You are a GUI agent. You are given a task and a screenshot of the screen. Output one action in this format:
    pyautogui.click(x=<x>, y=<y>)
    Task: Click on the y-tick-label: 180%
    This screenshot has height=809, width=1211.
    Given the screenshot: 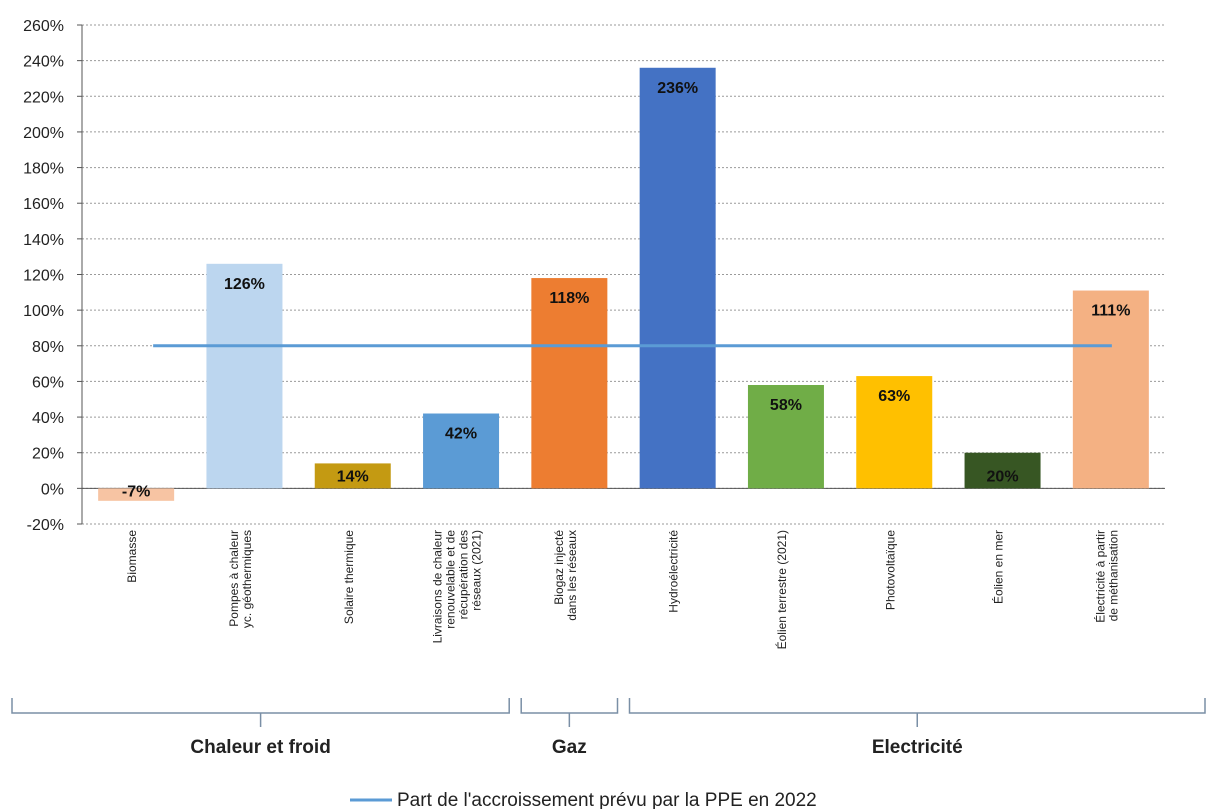 What is the action you would take?
    pyautogui.click(x=43, y=169)
    